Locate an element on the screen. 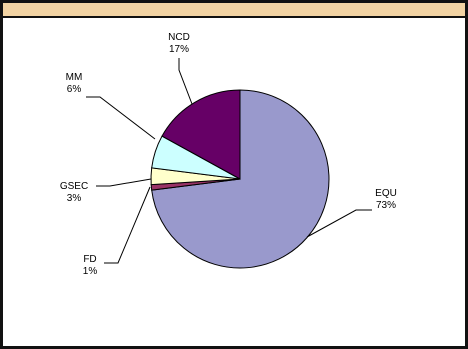 The image size is (468, 349). top-bar is located at coordinates (234, 10).